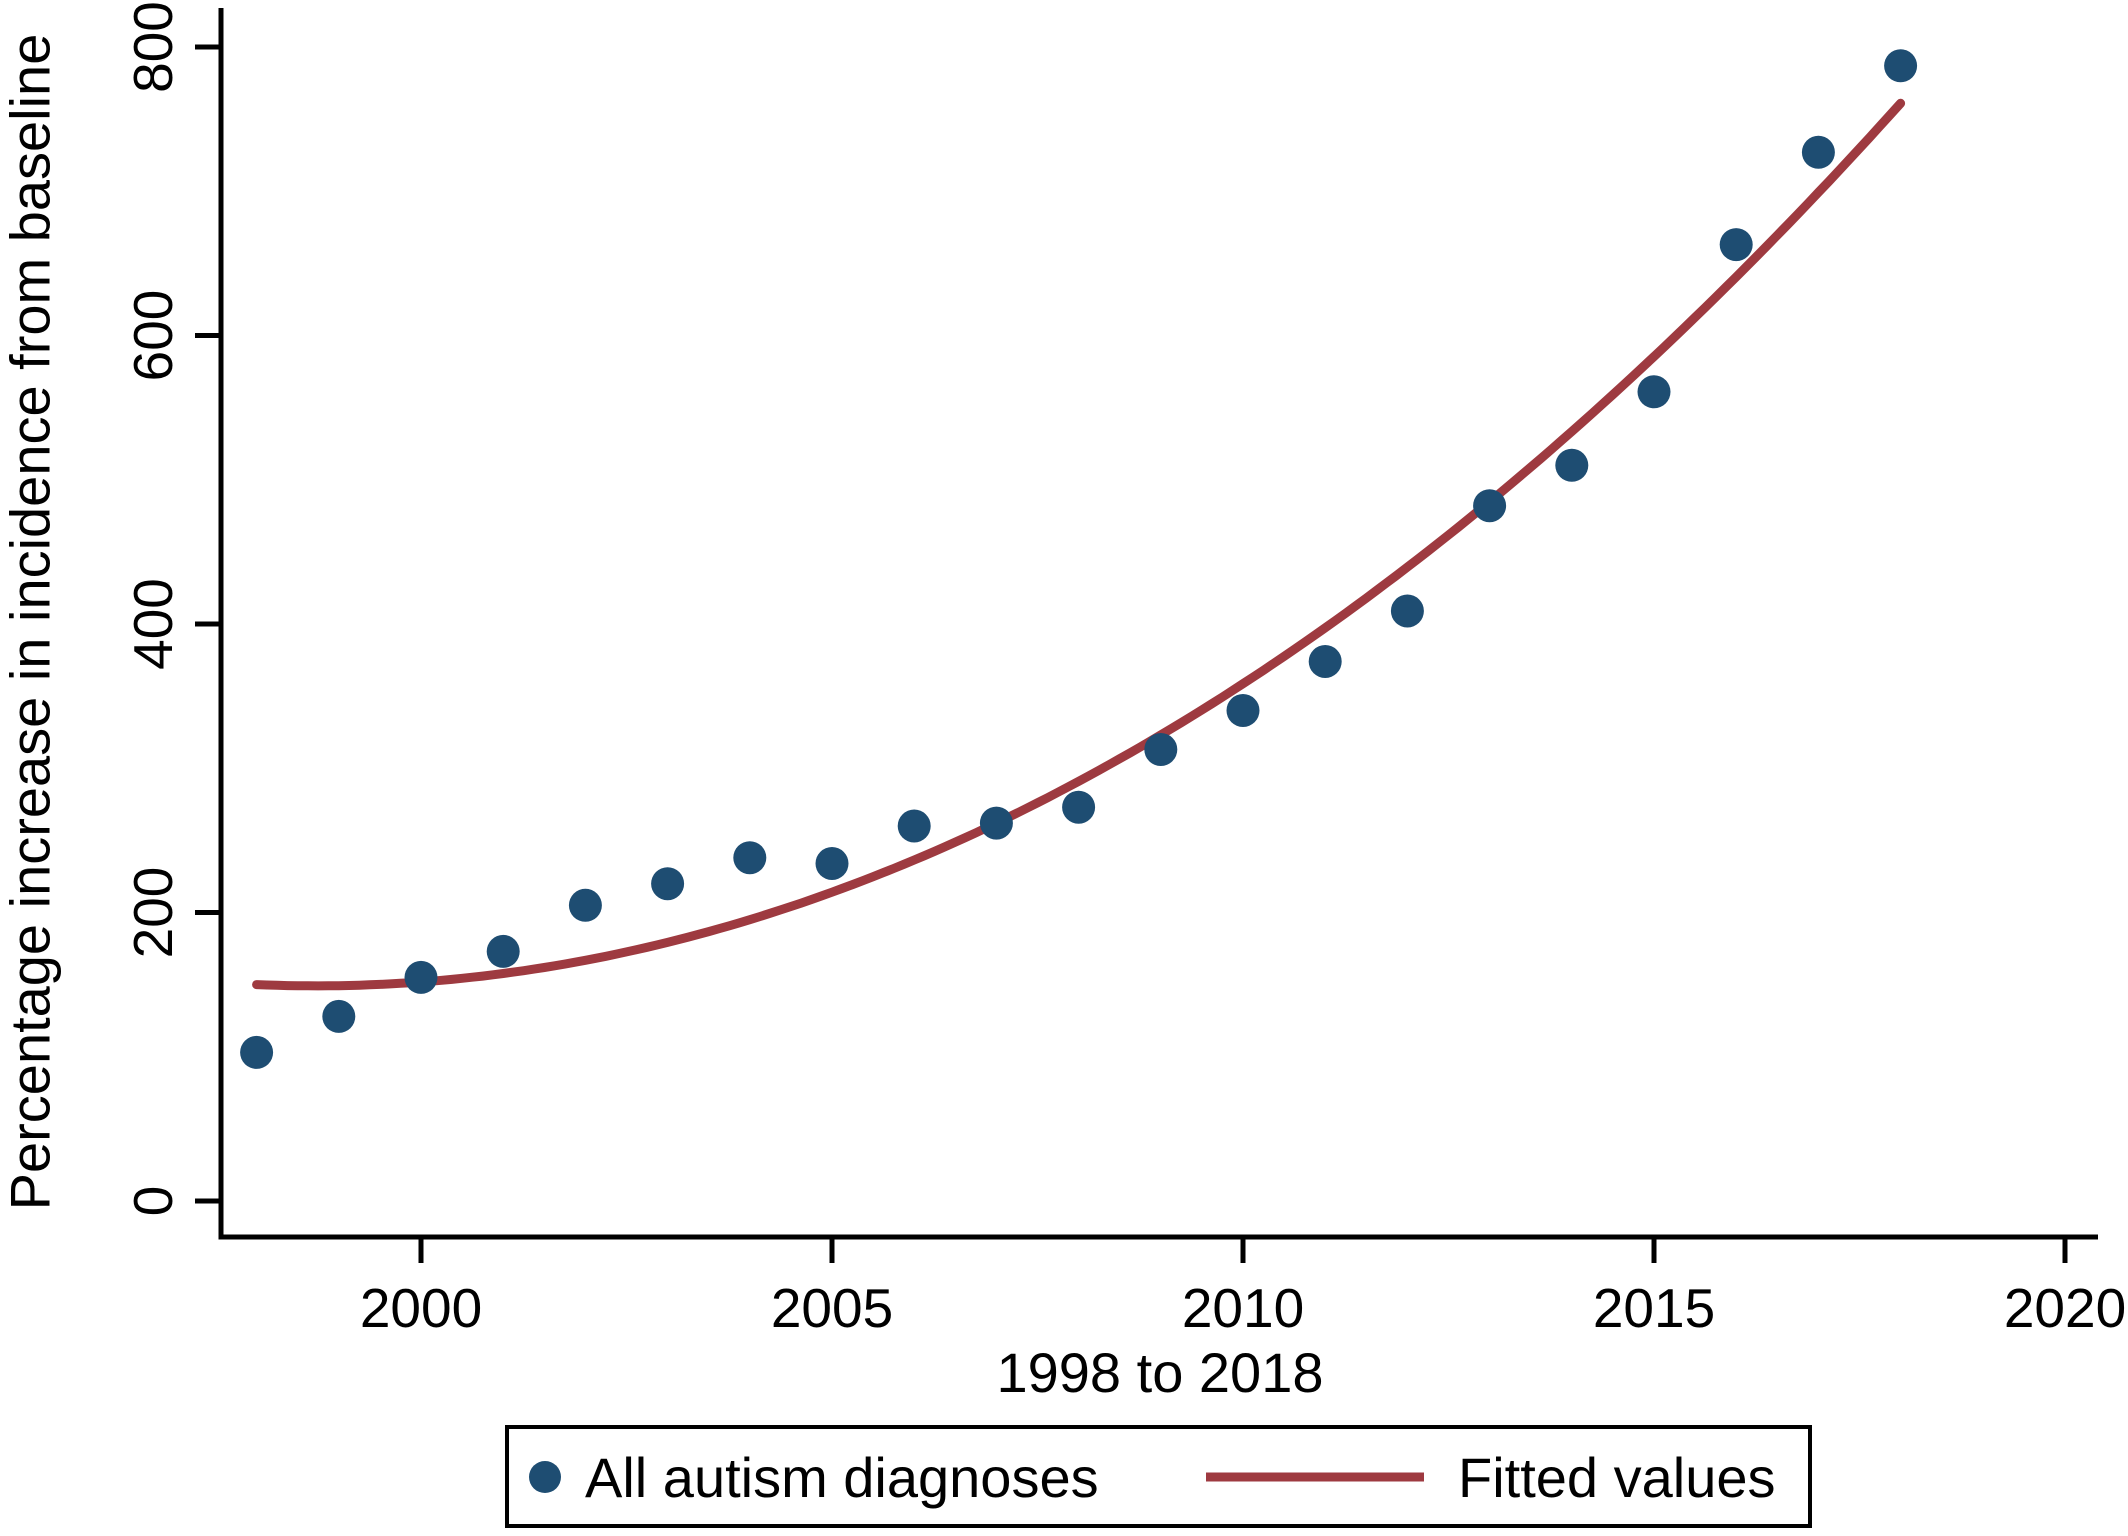 The height and width of the screenshot is (1536, 2128). Describe the element at coordinates (545, 1477) in the screenshot. I see `dot-icon` at that location.